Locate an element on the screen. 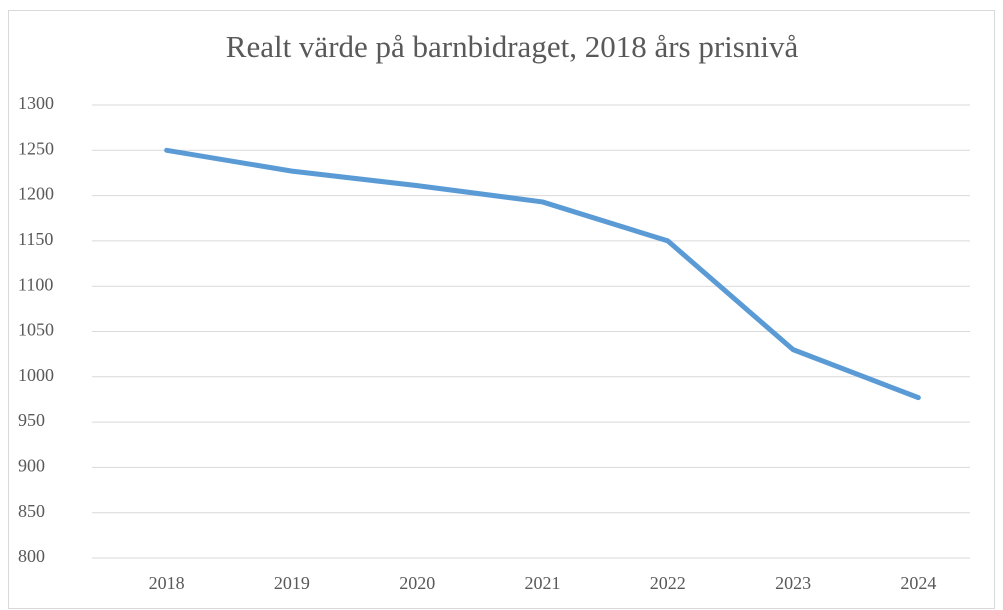 The image size is (1003, 610). y-tick-label: 1300 is located at coordinates (36, 103).